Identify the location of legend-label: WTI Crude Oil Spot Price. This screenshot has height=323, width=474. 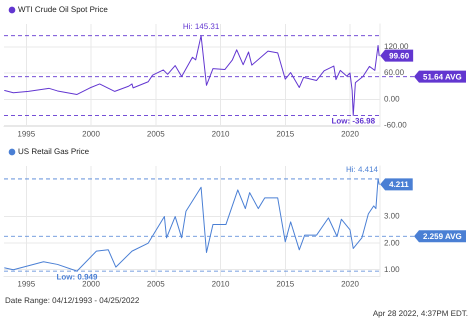
(63, 9).